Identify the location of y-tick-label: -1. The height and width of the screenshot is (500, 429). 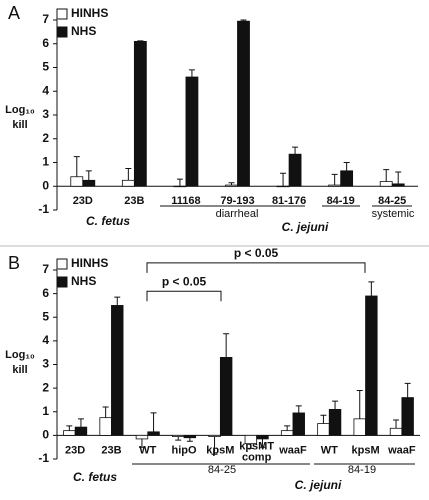
(43, 209).